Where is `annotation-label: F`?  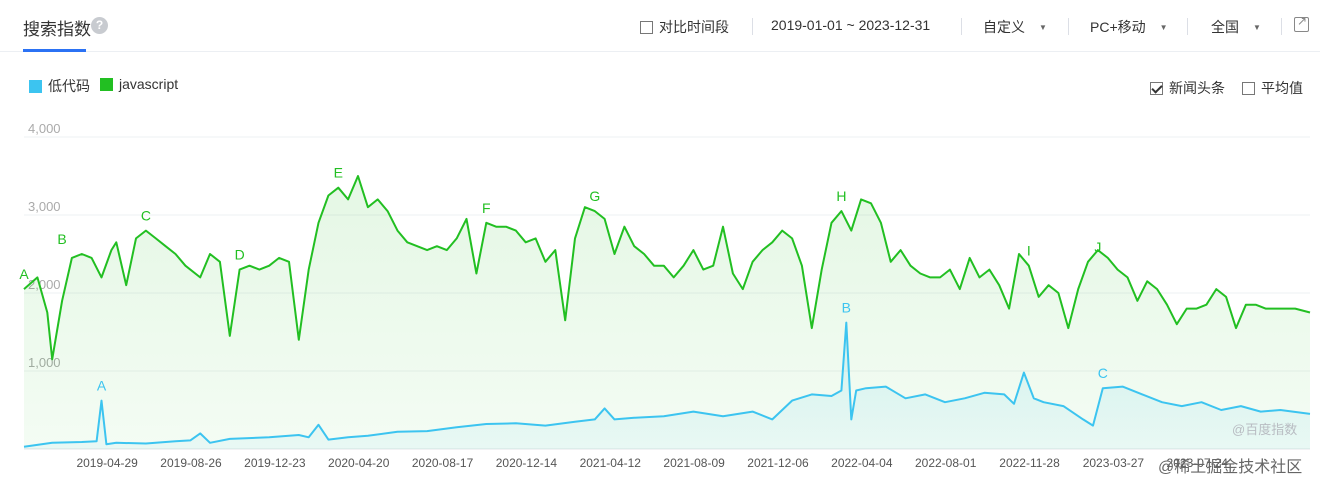
annotation-label: F is located at coordinates (486, 208).